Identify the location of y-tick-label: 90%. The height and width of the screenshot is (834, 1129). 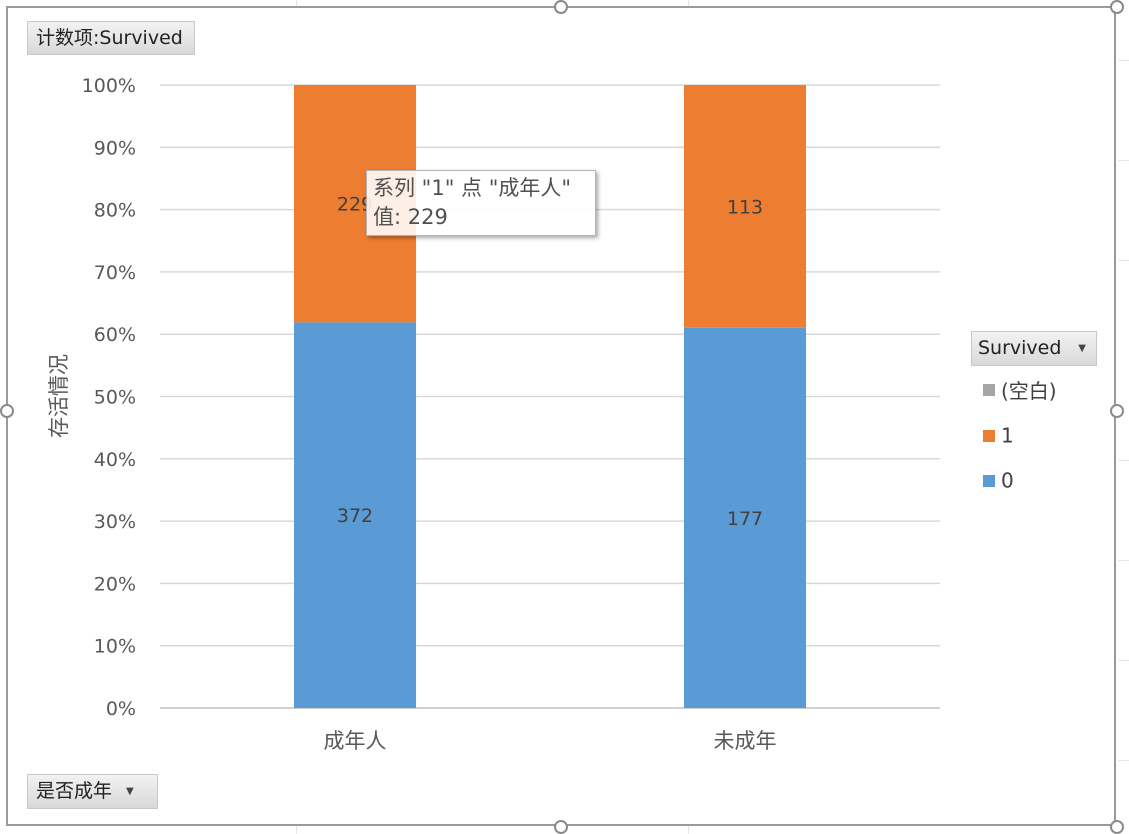
(115, 148).